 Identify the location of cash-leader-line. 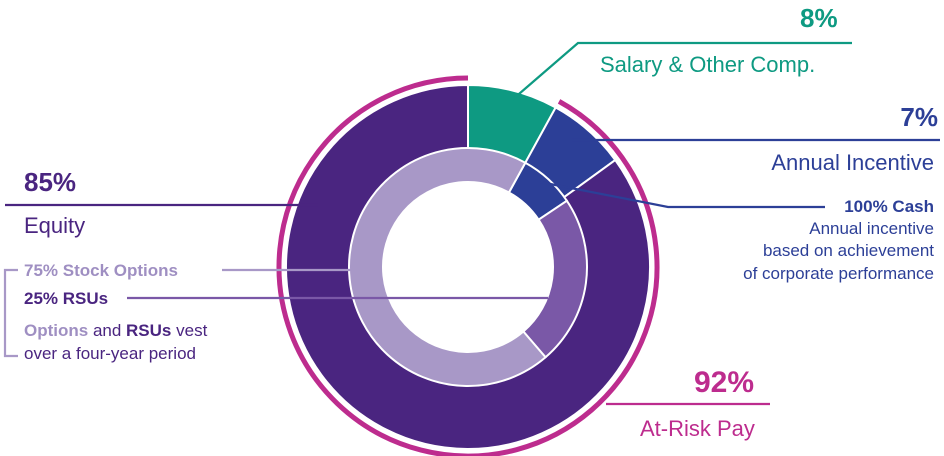
(682, 194).